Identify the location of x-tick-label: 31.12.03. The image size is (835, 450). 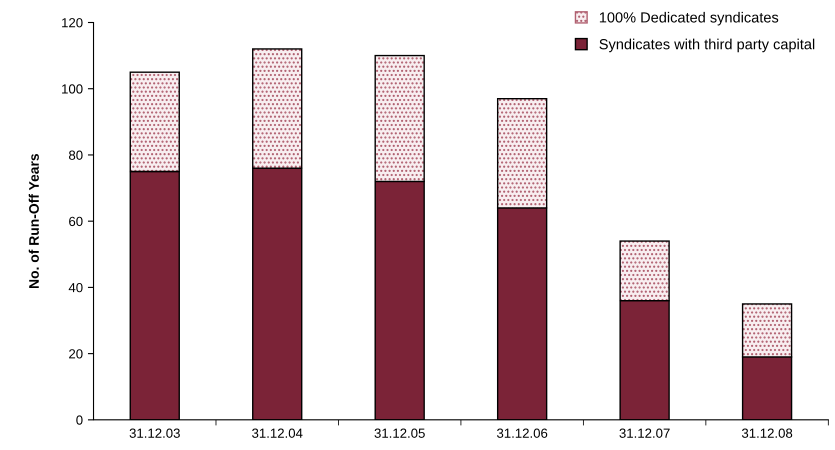
(155, 433).